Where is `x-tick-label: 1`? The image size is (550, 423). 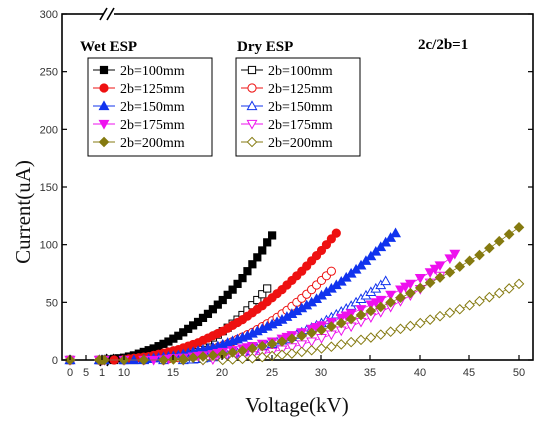
x-tick-label: 1 is located at coordinates (102, 373).